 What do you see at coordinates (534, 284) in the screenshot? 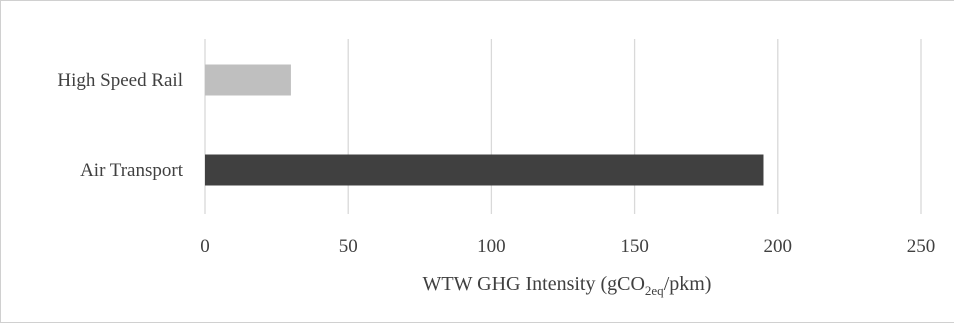
I see `x-axis-title-prefix: WTW GHG Intensity (gCO` at bounding box center [534, 284].